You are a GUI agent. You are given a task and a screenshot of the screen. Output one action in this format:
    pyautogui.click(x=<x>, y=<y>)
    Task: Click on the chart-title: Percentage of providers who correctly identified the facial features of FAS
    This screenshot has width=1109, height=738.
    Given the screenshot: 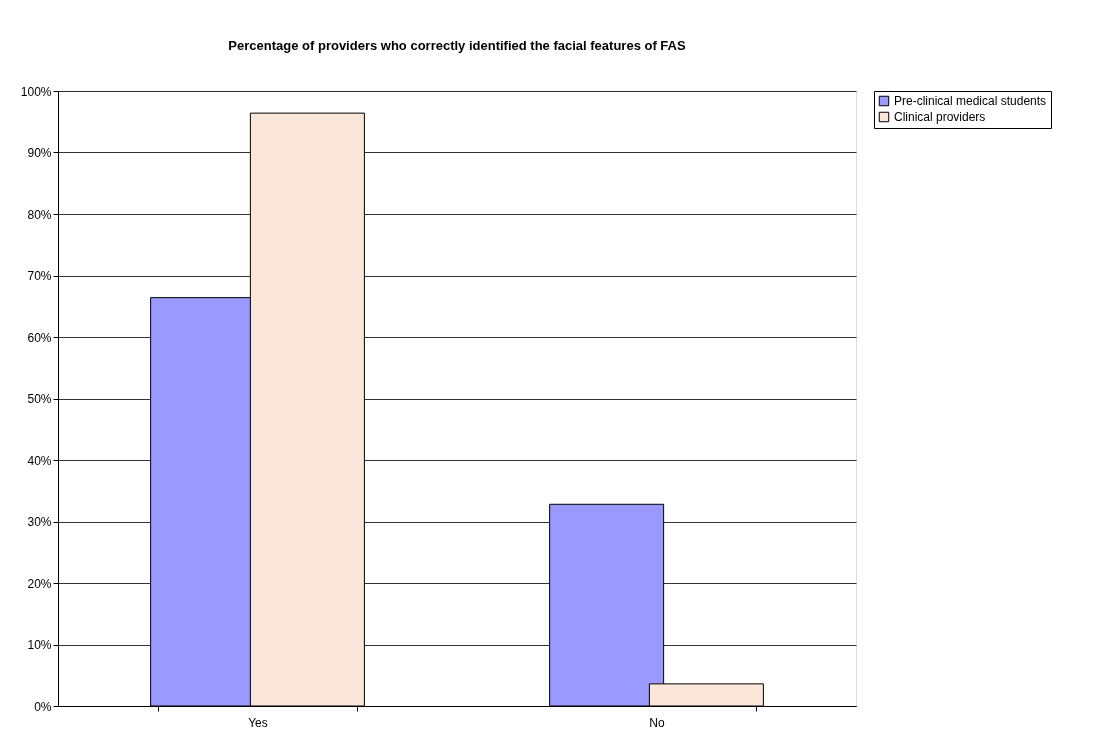 What is the action you would take?
    pyautogui.click(x=457, y=45)
    